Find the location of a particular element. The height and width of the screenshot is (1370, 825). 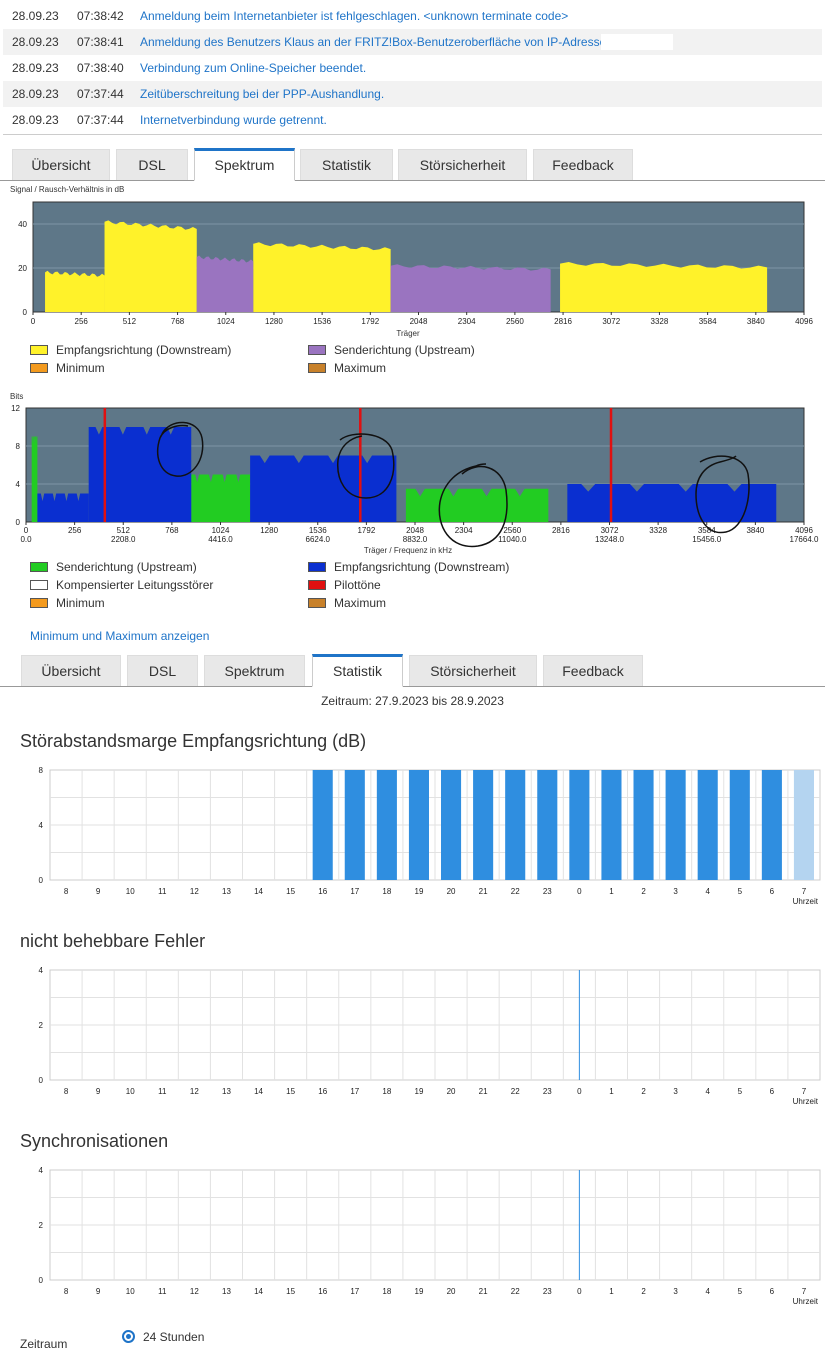

stat-x-tick-label: 10 is located at coordinates (130, 1291).